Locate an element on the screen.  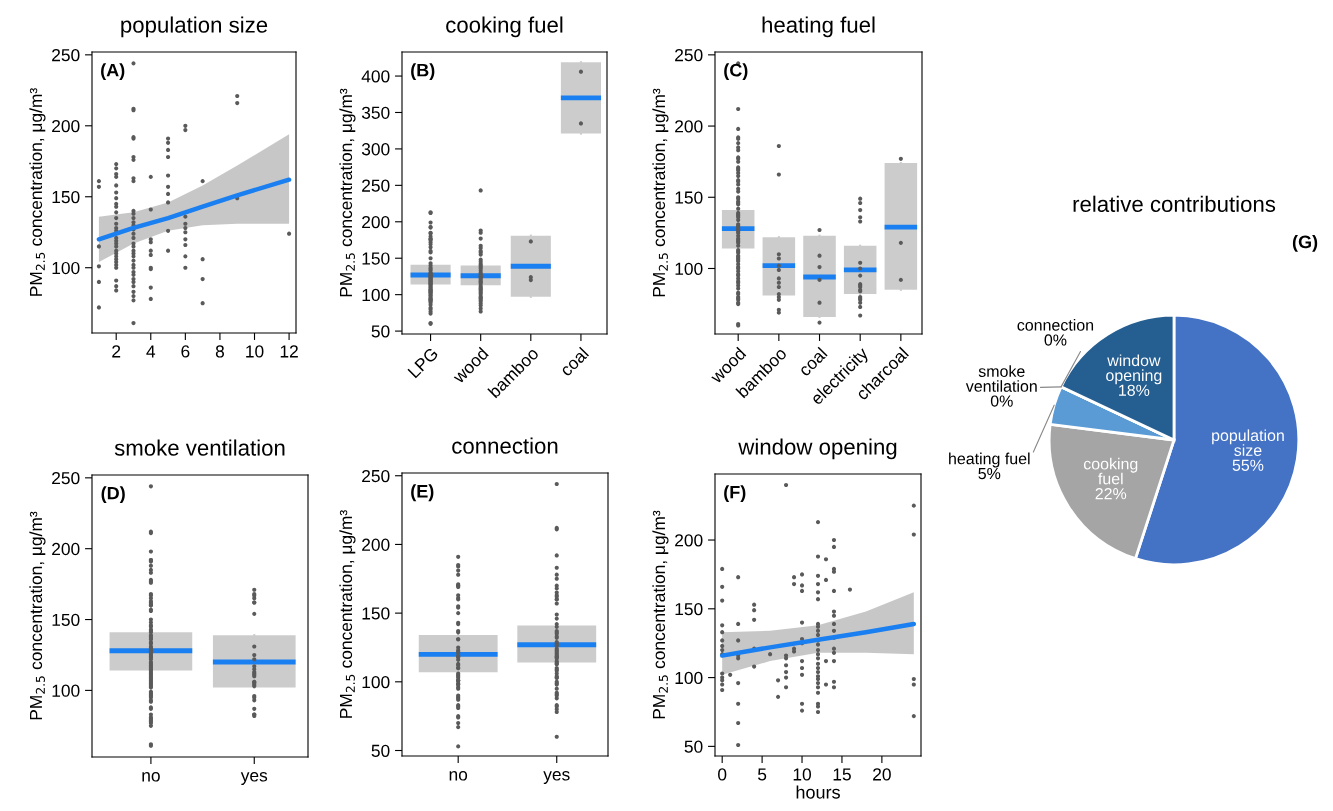
data-label: 22% is located at coordinates (1111, 493).